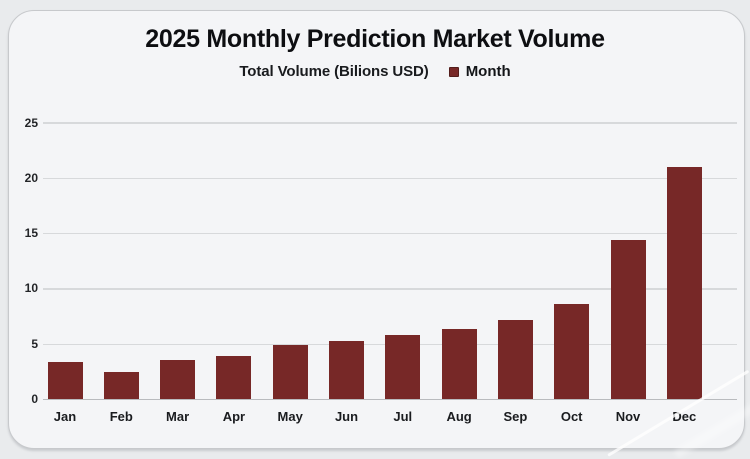  I want to click on x-tick-label-may: May, so click(290, 416).